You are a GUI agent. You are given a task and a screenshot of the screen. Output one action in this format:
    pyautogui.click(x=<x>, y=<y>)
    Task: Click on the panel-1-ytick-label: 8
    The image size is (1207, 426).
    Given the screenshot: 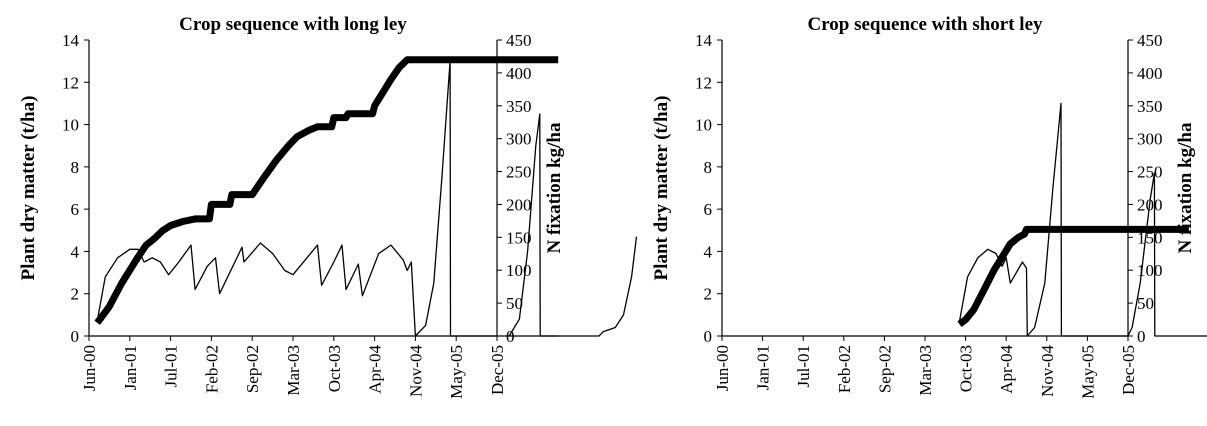 What is the action you would take?
    pyautogui.click(x=75, y=167)
    